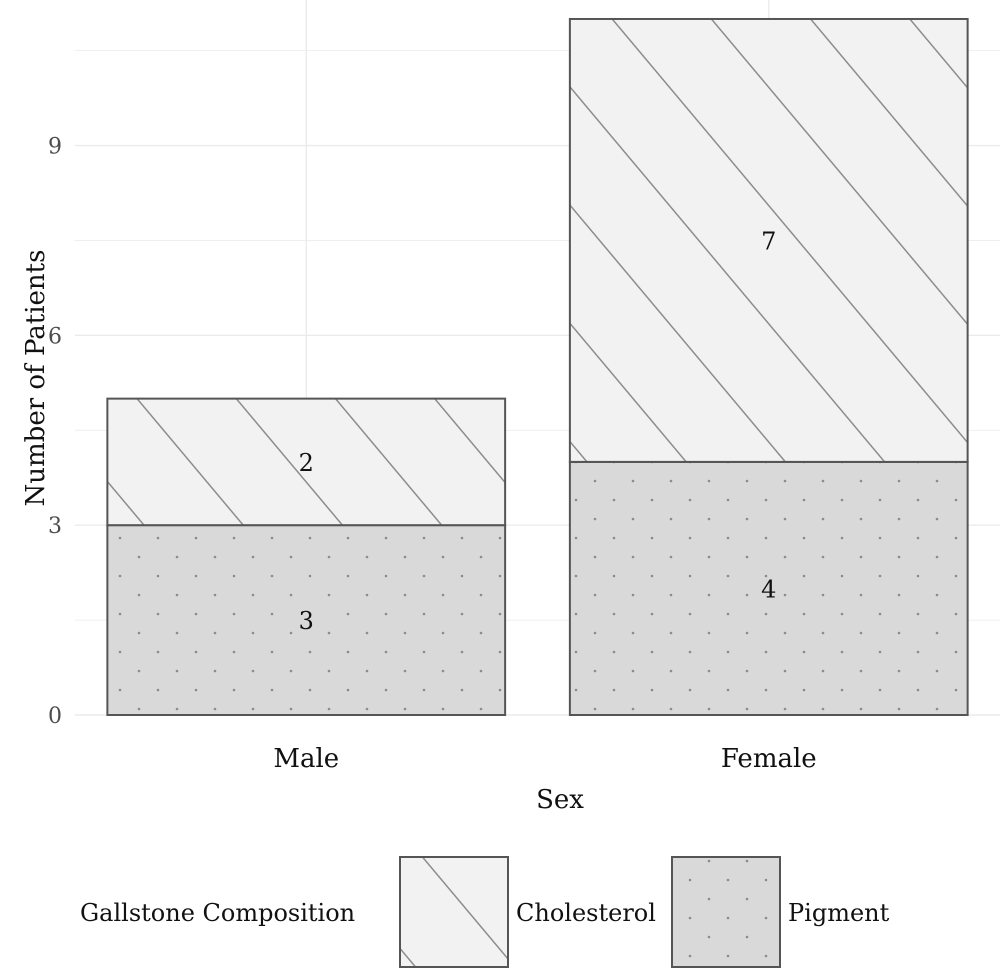 This screenshot has width=1000, height=980. Describe the element at coordinates (454, 912) in the screenshot. I see `legend-key-cholesterol` at that location.